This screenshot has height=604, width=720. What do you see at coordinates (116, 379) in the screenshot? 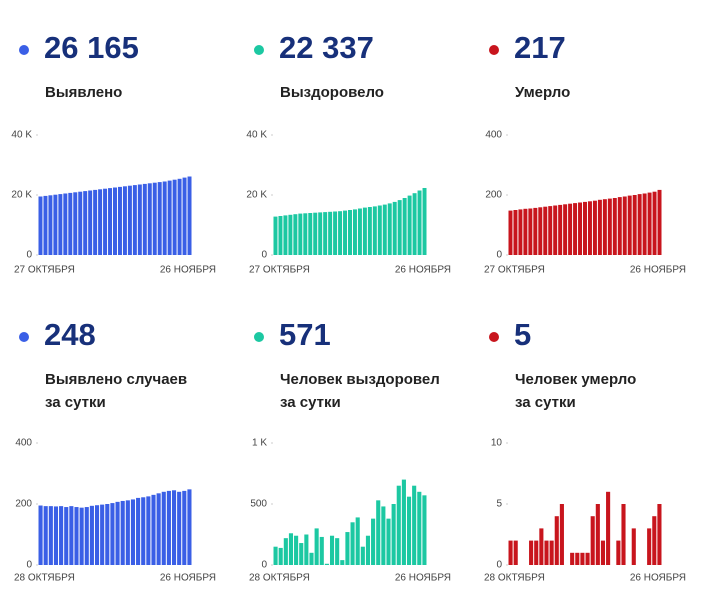
I see `card-label: Выявлено случаев` at bounding box center [116, 379].